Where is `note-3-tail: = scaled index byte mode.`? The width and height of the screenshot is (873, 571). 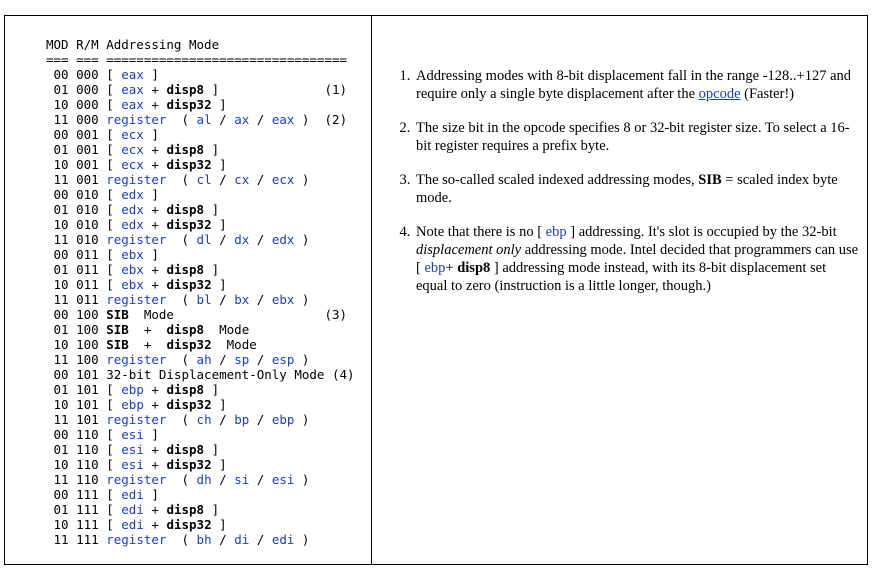
note-3-tail: = scaled index byte mode. is located at coordinates (627, 189).